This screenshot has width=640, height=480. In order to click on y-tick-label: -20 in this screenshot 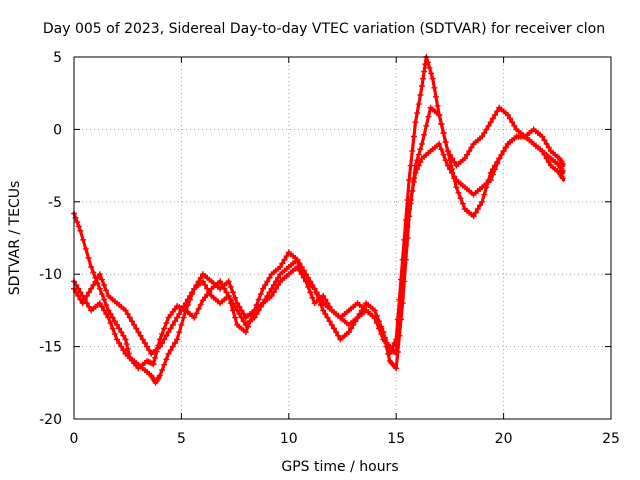, I will do `click(50, 420)`.